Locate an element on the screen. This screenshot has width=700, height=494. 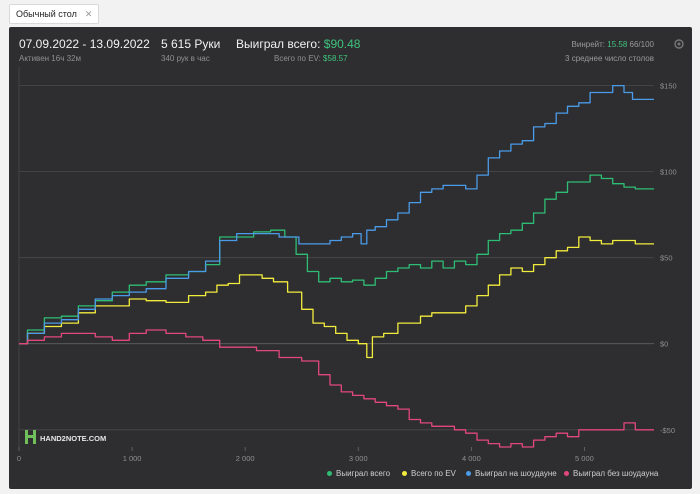
winrate-label: Винрейт: is located at coordinates (588, 44).